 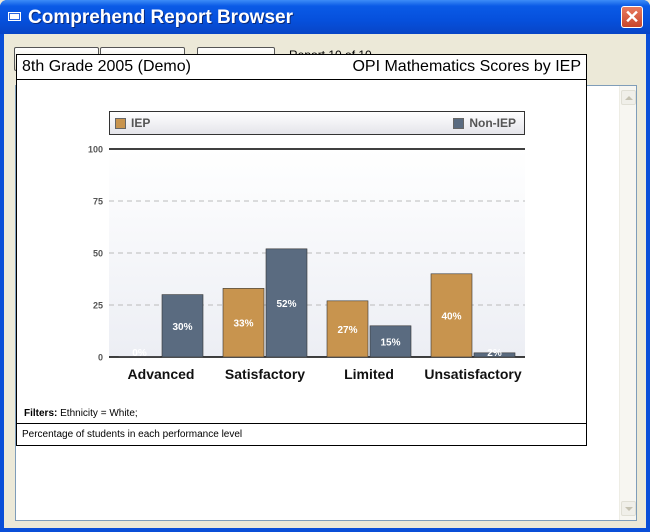 I want to click on bar-noniep-advanced, so click(x=182, y=326).